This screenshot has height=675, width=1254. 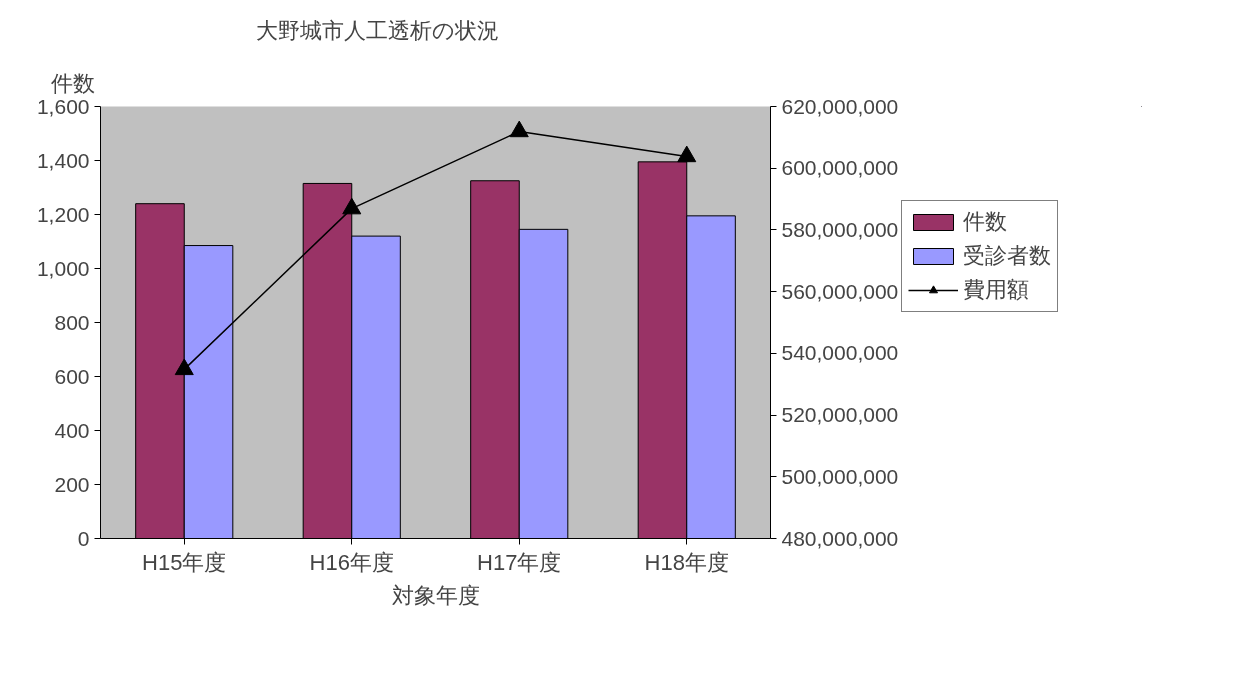 I want to click on y-tick-label: 0, so click(x=83, y=538).